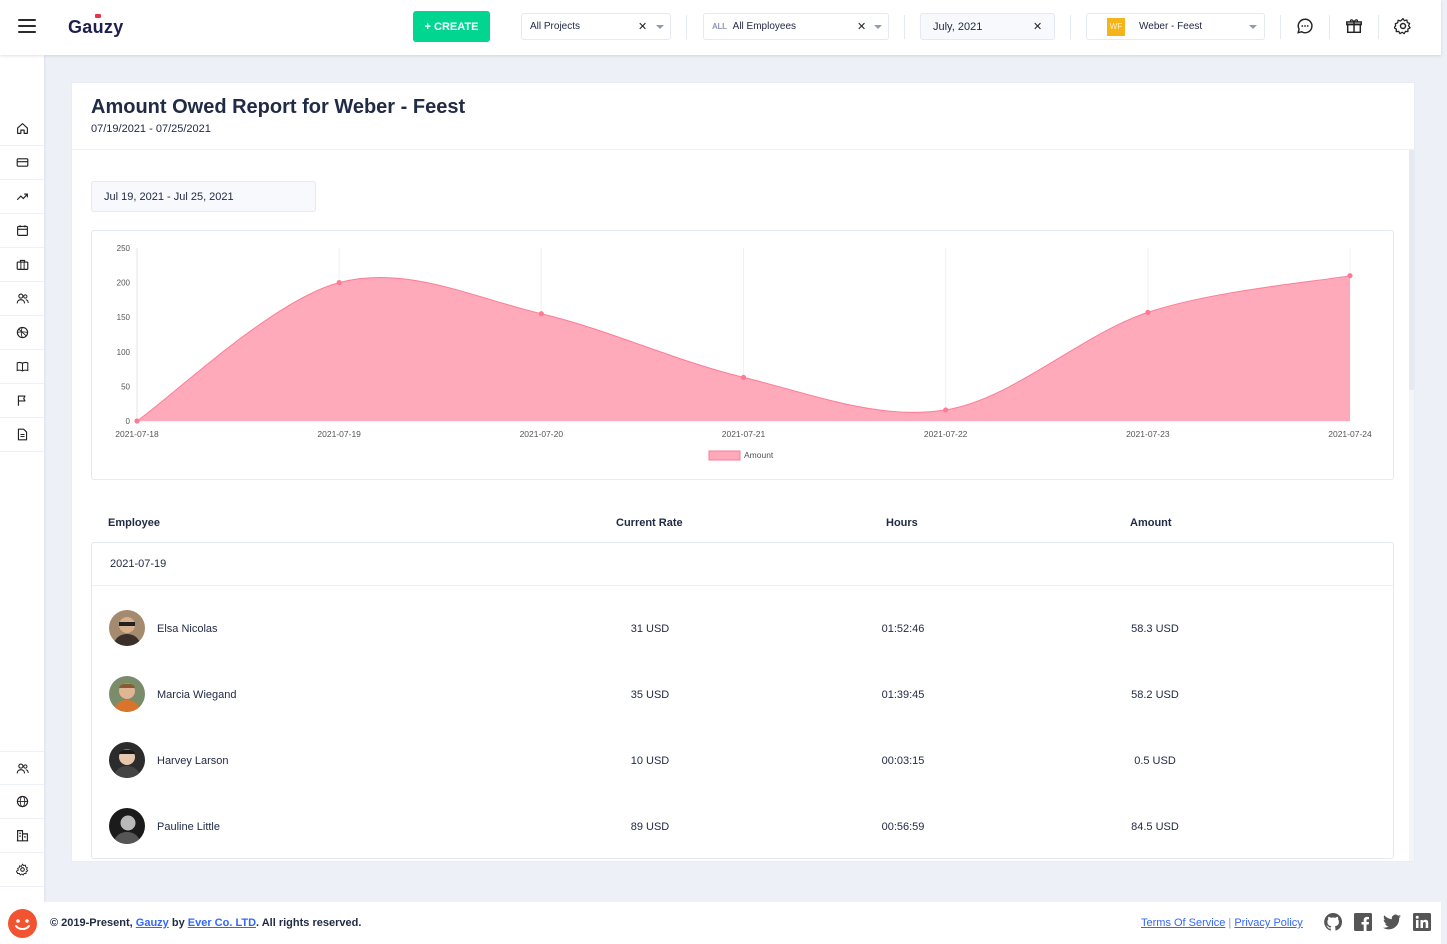  What do you see at coordinates (22, 197) in the screenshot?
I see `sidebar-item-sales` at bounding box center [22, 197].